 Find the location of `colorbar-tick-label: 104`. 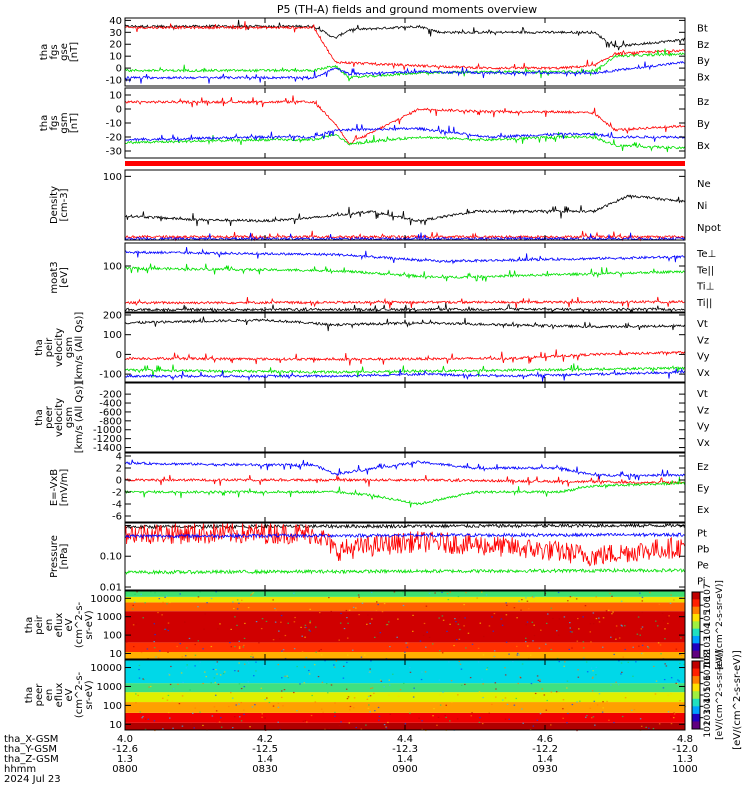

colorbar-tick-label: 104 is located at coordinates (708, 631).